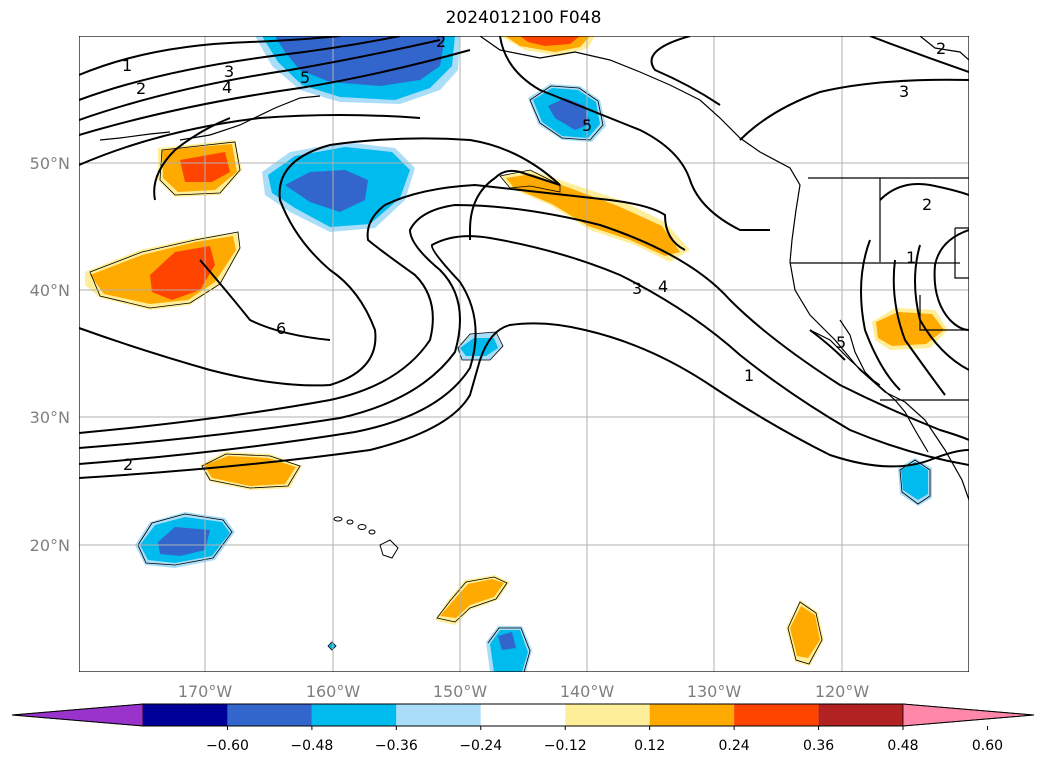 The image size is (1047, 765). I want to click on negative-anomaly-20n-west, so click(185, 540).